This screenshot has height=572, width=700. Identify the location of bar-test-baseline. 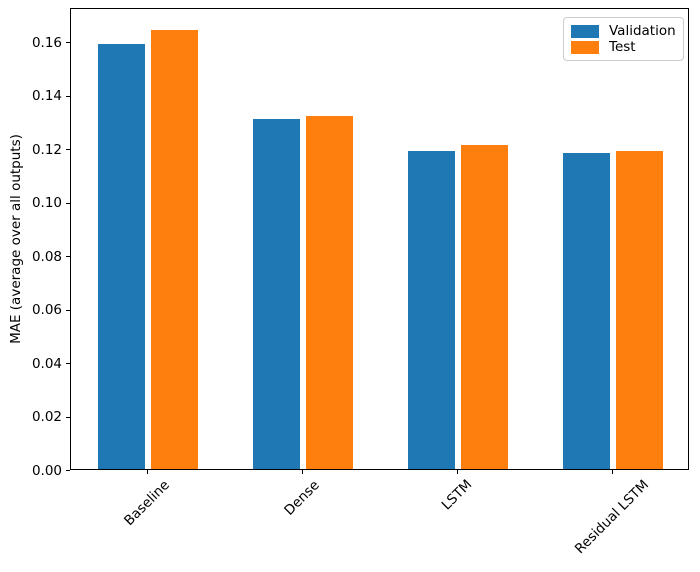
(175, 249).